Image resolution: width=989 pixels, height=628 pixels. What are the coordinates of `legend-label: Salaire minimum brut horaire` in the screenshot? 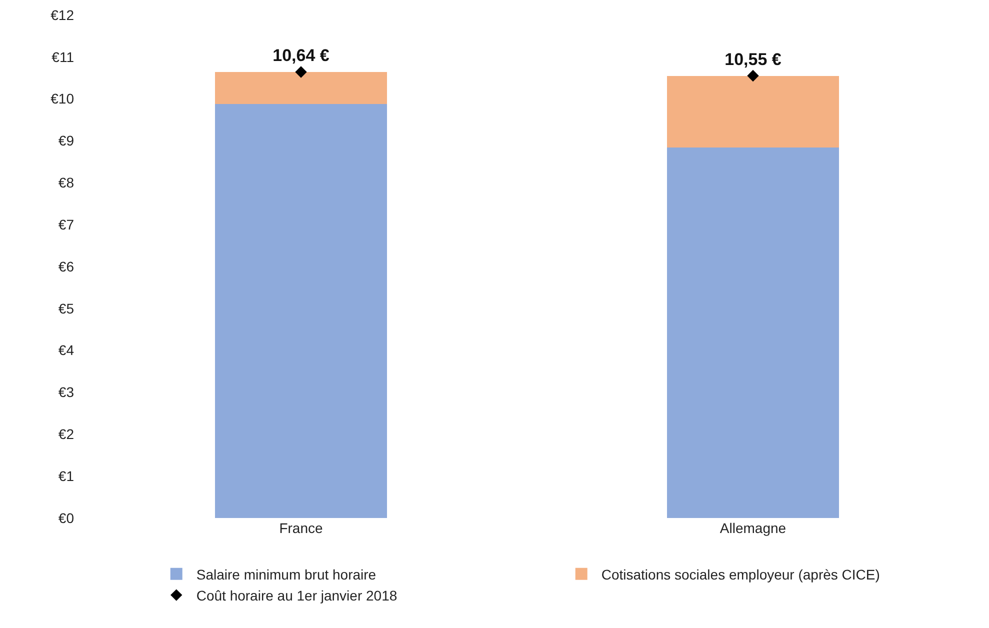 It's located at (286, 574).